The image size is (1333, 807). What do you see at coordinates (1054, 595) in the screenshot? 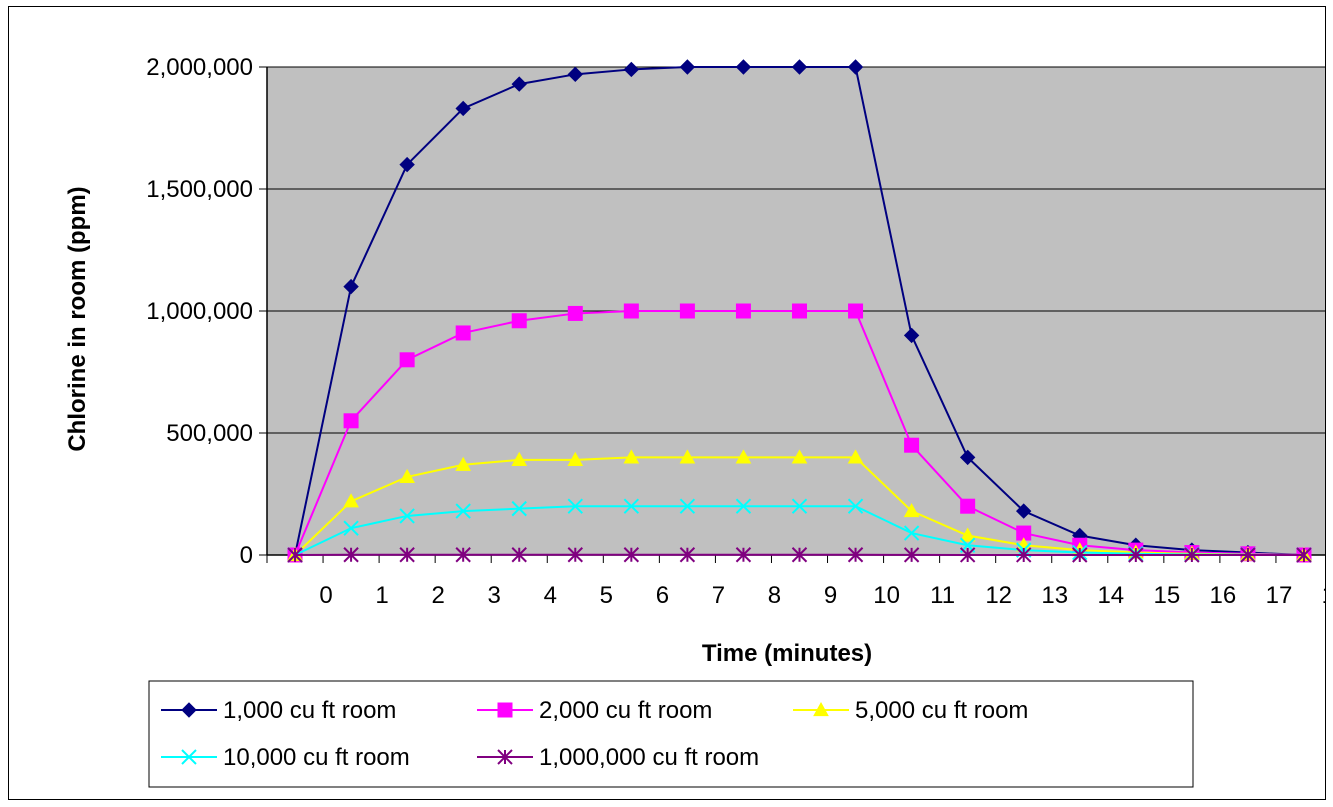
I see `x-tick-label: 13` at bounding box center [1054, 595].